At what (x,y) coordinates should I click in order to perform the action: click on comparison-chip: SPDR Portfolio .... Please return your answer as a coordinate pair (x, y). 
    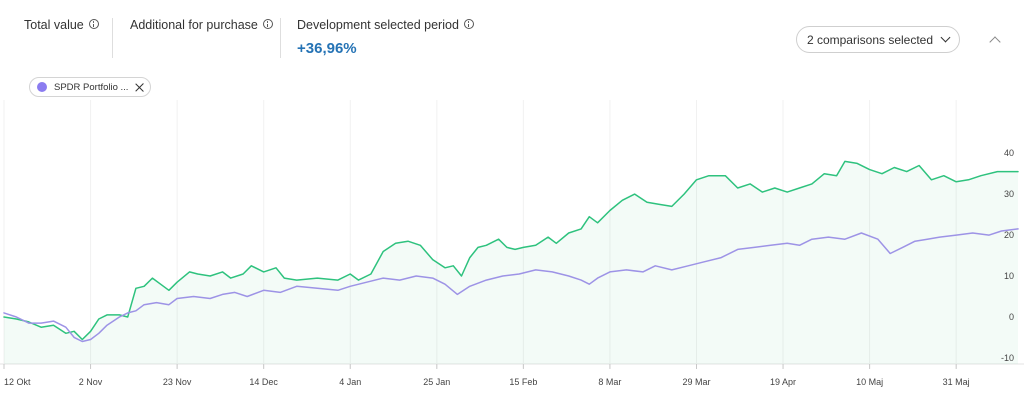
    Looking at the image, I should click on (90, 87).